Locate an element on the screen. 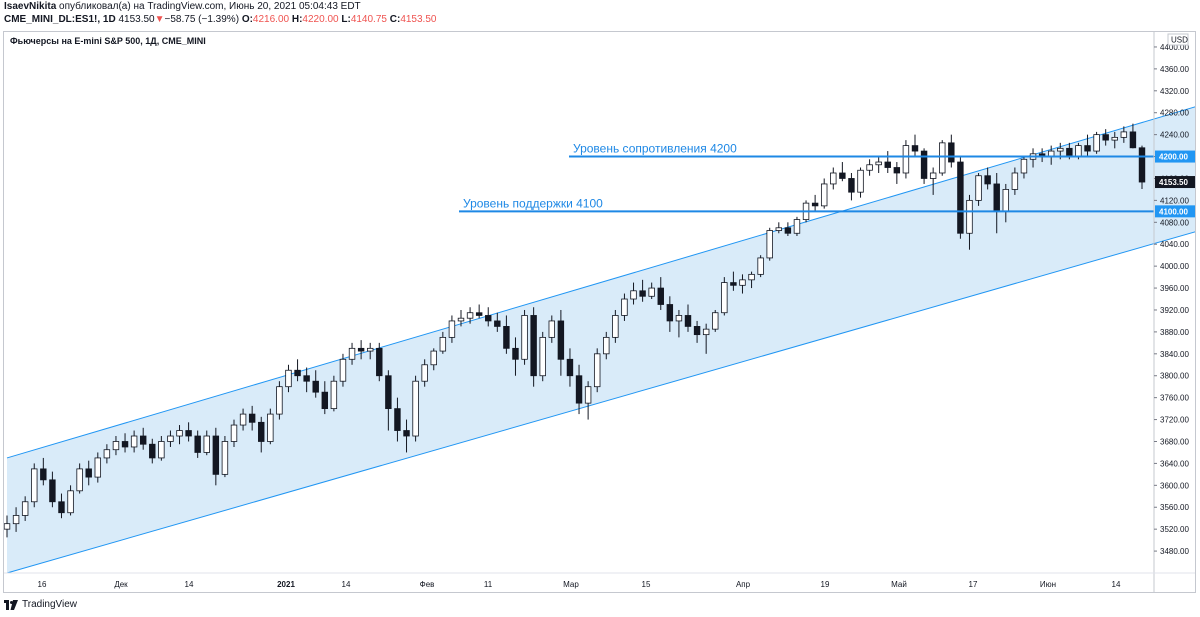 The width and height of the screenshot is (1200, 617). currency-box is located at coordinates (1178, 39).